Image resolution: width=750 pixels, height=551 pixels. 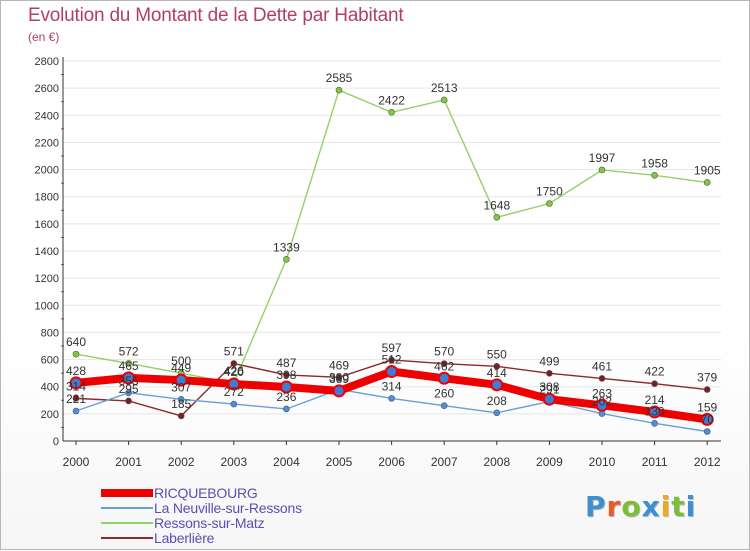 What do you see at coordinates (184, 538) in the screenshot?
I see `legend-label: Laberlière` at bounding box center [184, 538].